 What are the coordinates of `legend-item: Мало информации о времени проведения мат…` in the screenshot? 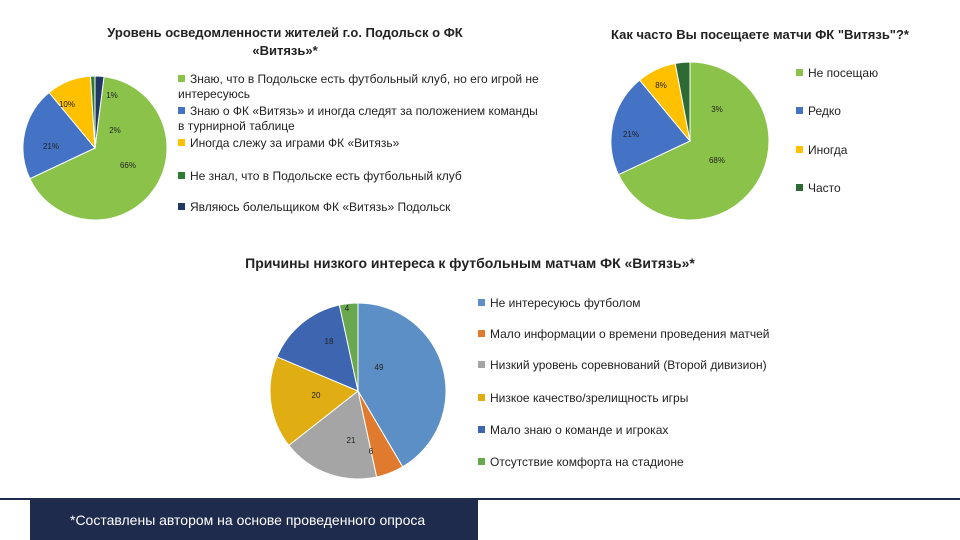 It's located at (623, 334).